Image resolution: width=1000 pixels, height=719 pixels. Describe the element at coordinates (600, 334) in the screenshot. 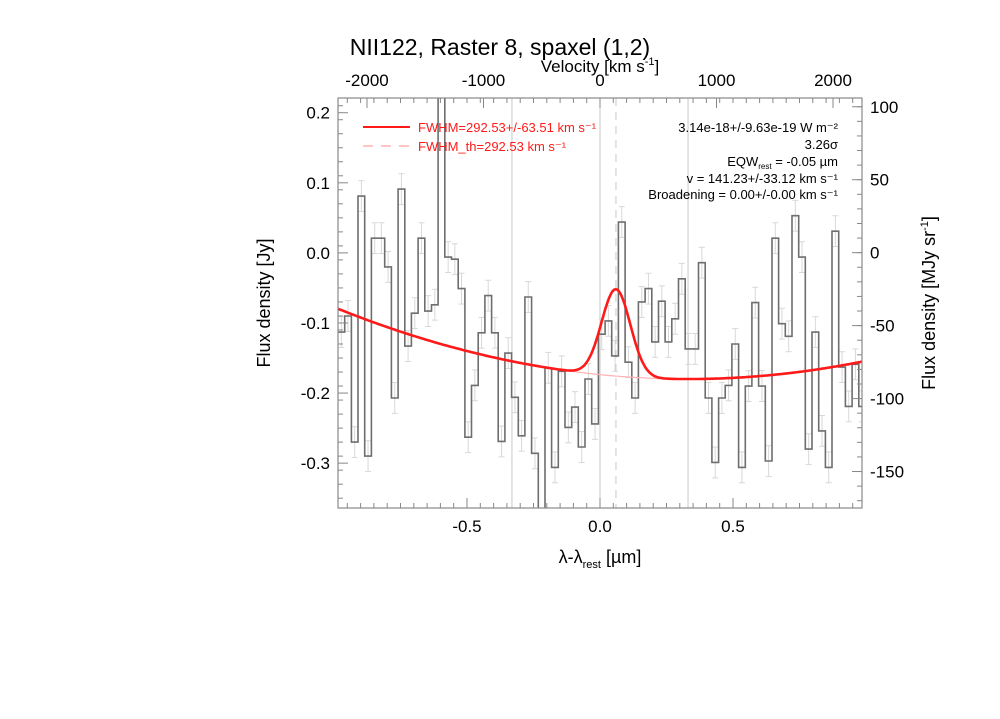

I see `gaussian-fit-line` at that location.